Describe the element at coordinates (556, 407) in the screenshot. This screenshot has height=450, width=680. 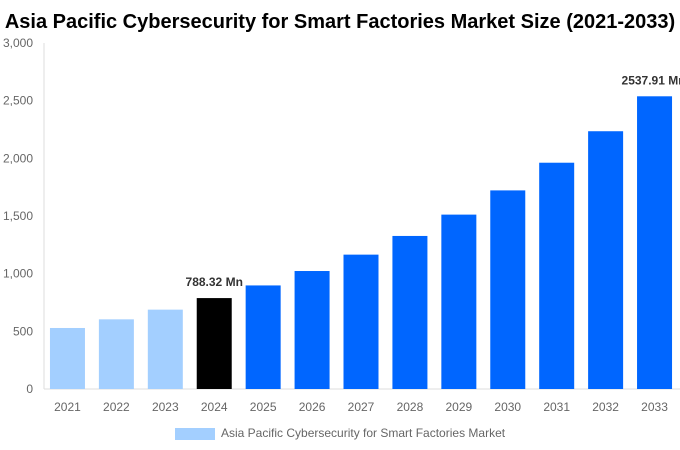
I see `x-tick-label: 2031` at that location.